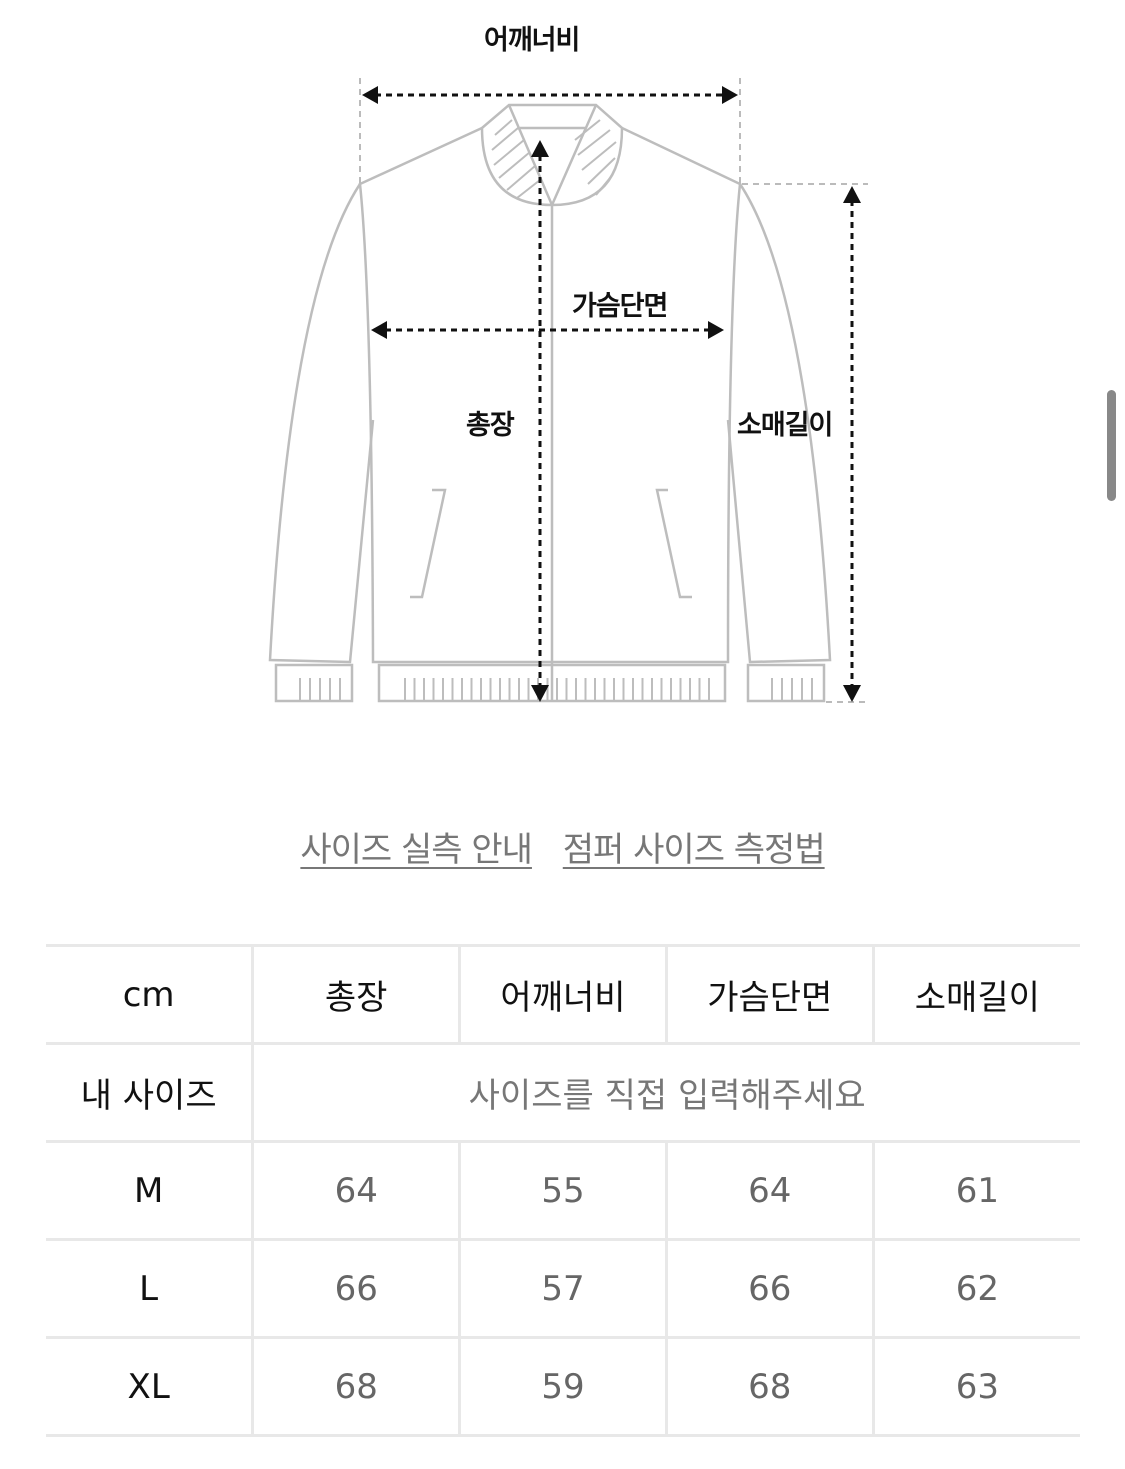 The image size is (1125, 1469). Describe the element at coordinates (416, 850) in the screenshot. I see `size-measurement-guide-link: 사이즈 실측 안내` at that location.